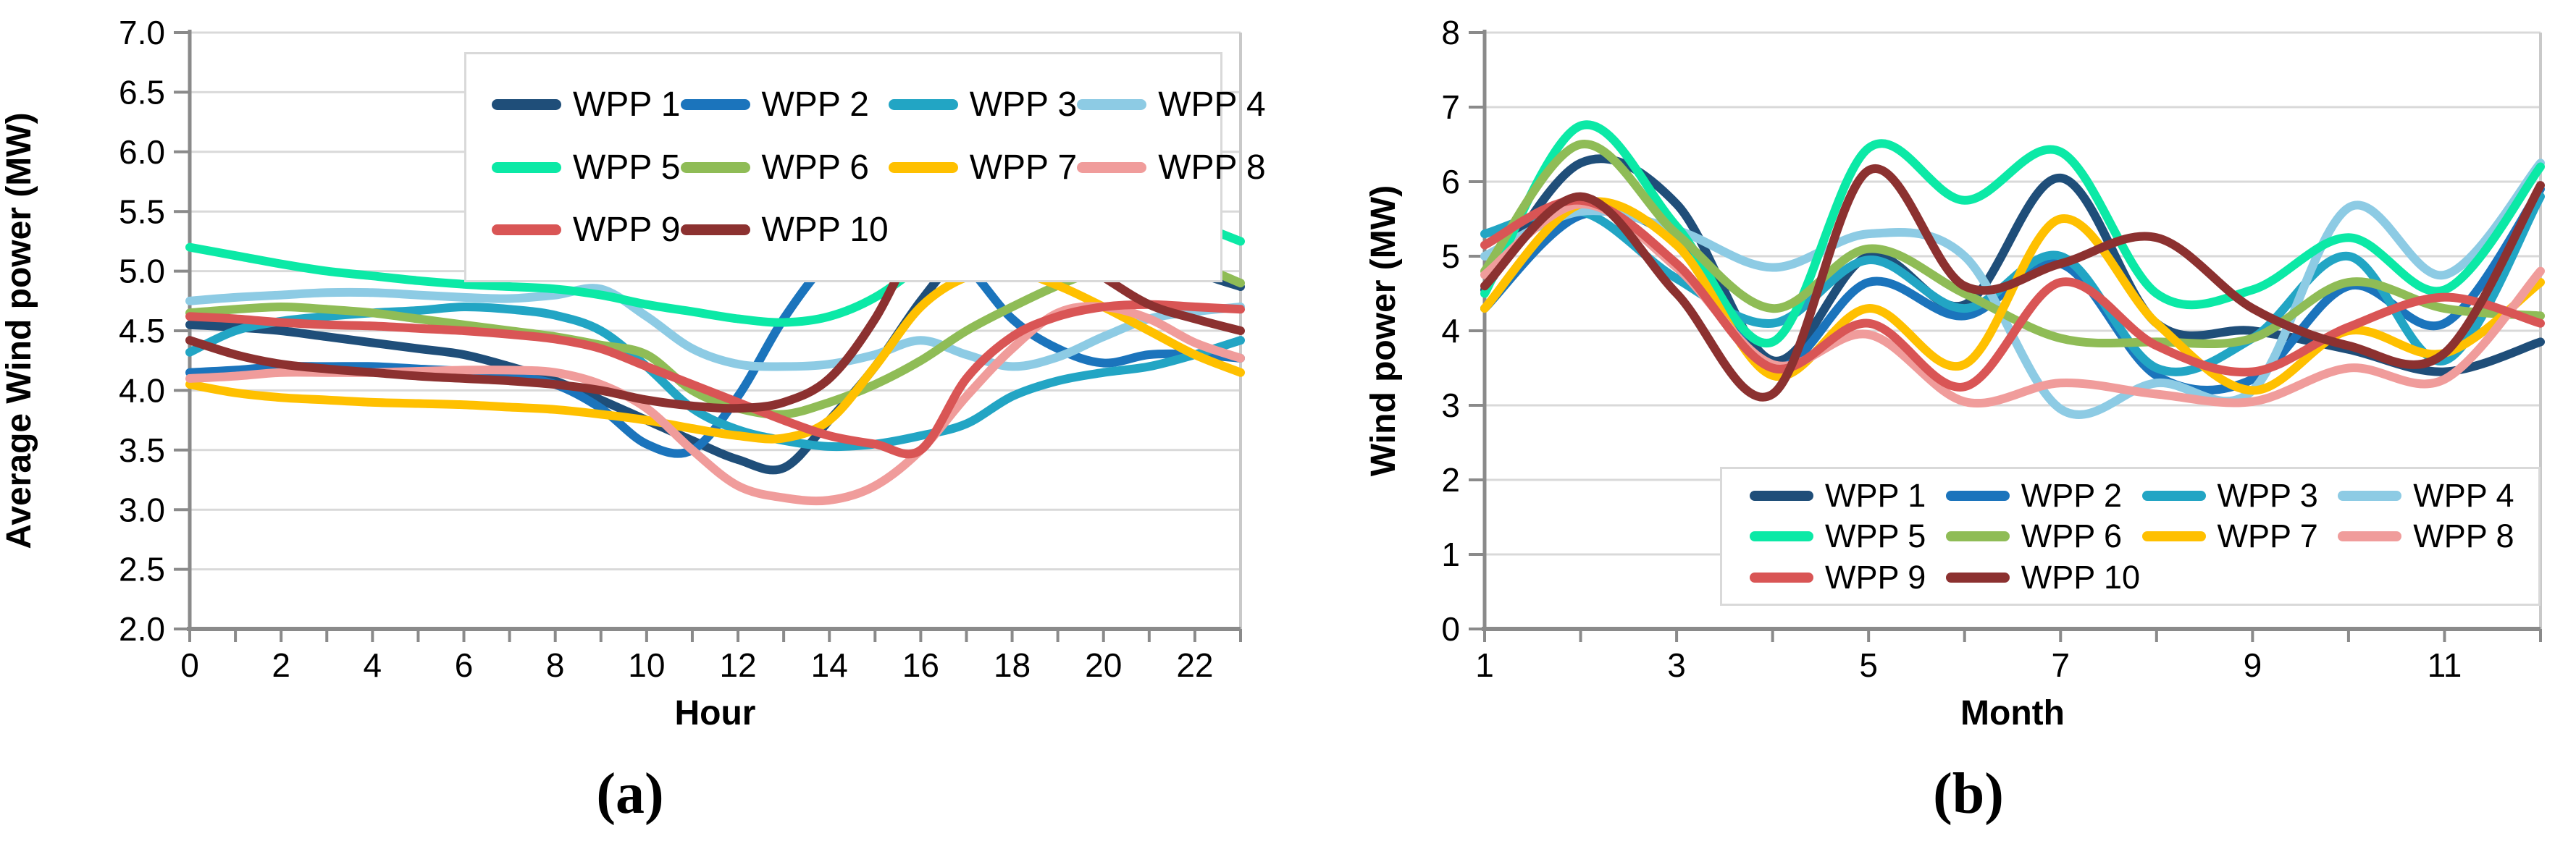 This screenshot has width=2576, height=849. What do you see at coordinates (829, 665) in the screenshot?
I see `x-tick-label: 14` at bounding box center [829, 665].